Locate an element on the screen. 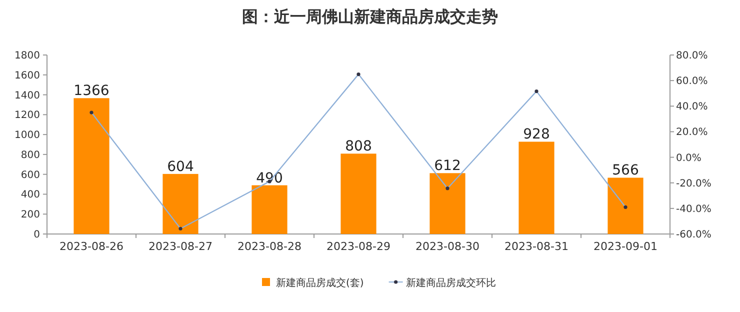 Image resolution: width=740 pixels, height=312 pixels. data-label: 928 is located at coordinates (536, 134).